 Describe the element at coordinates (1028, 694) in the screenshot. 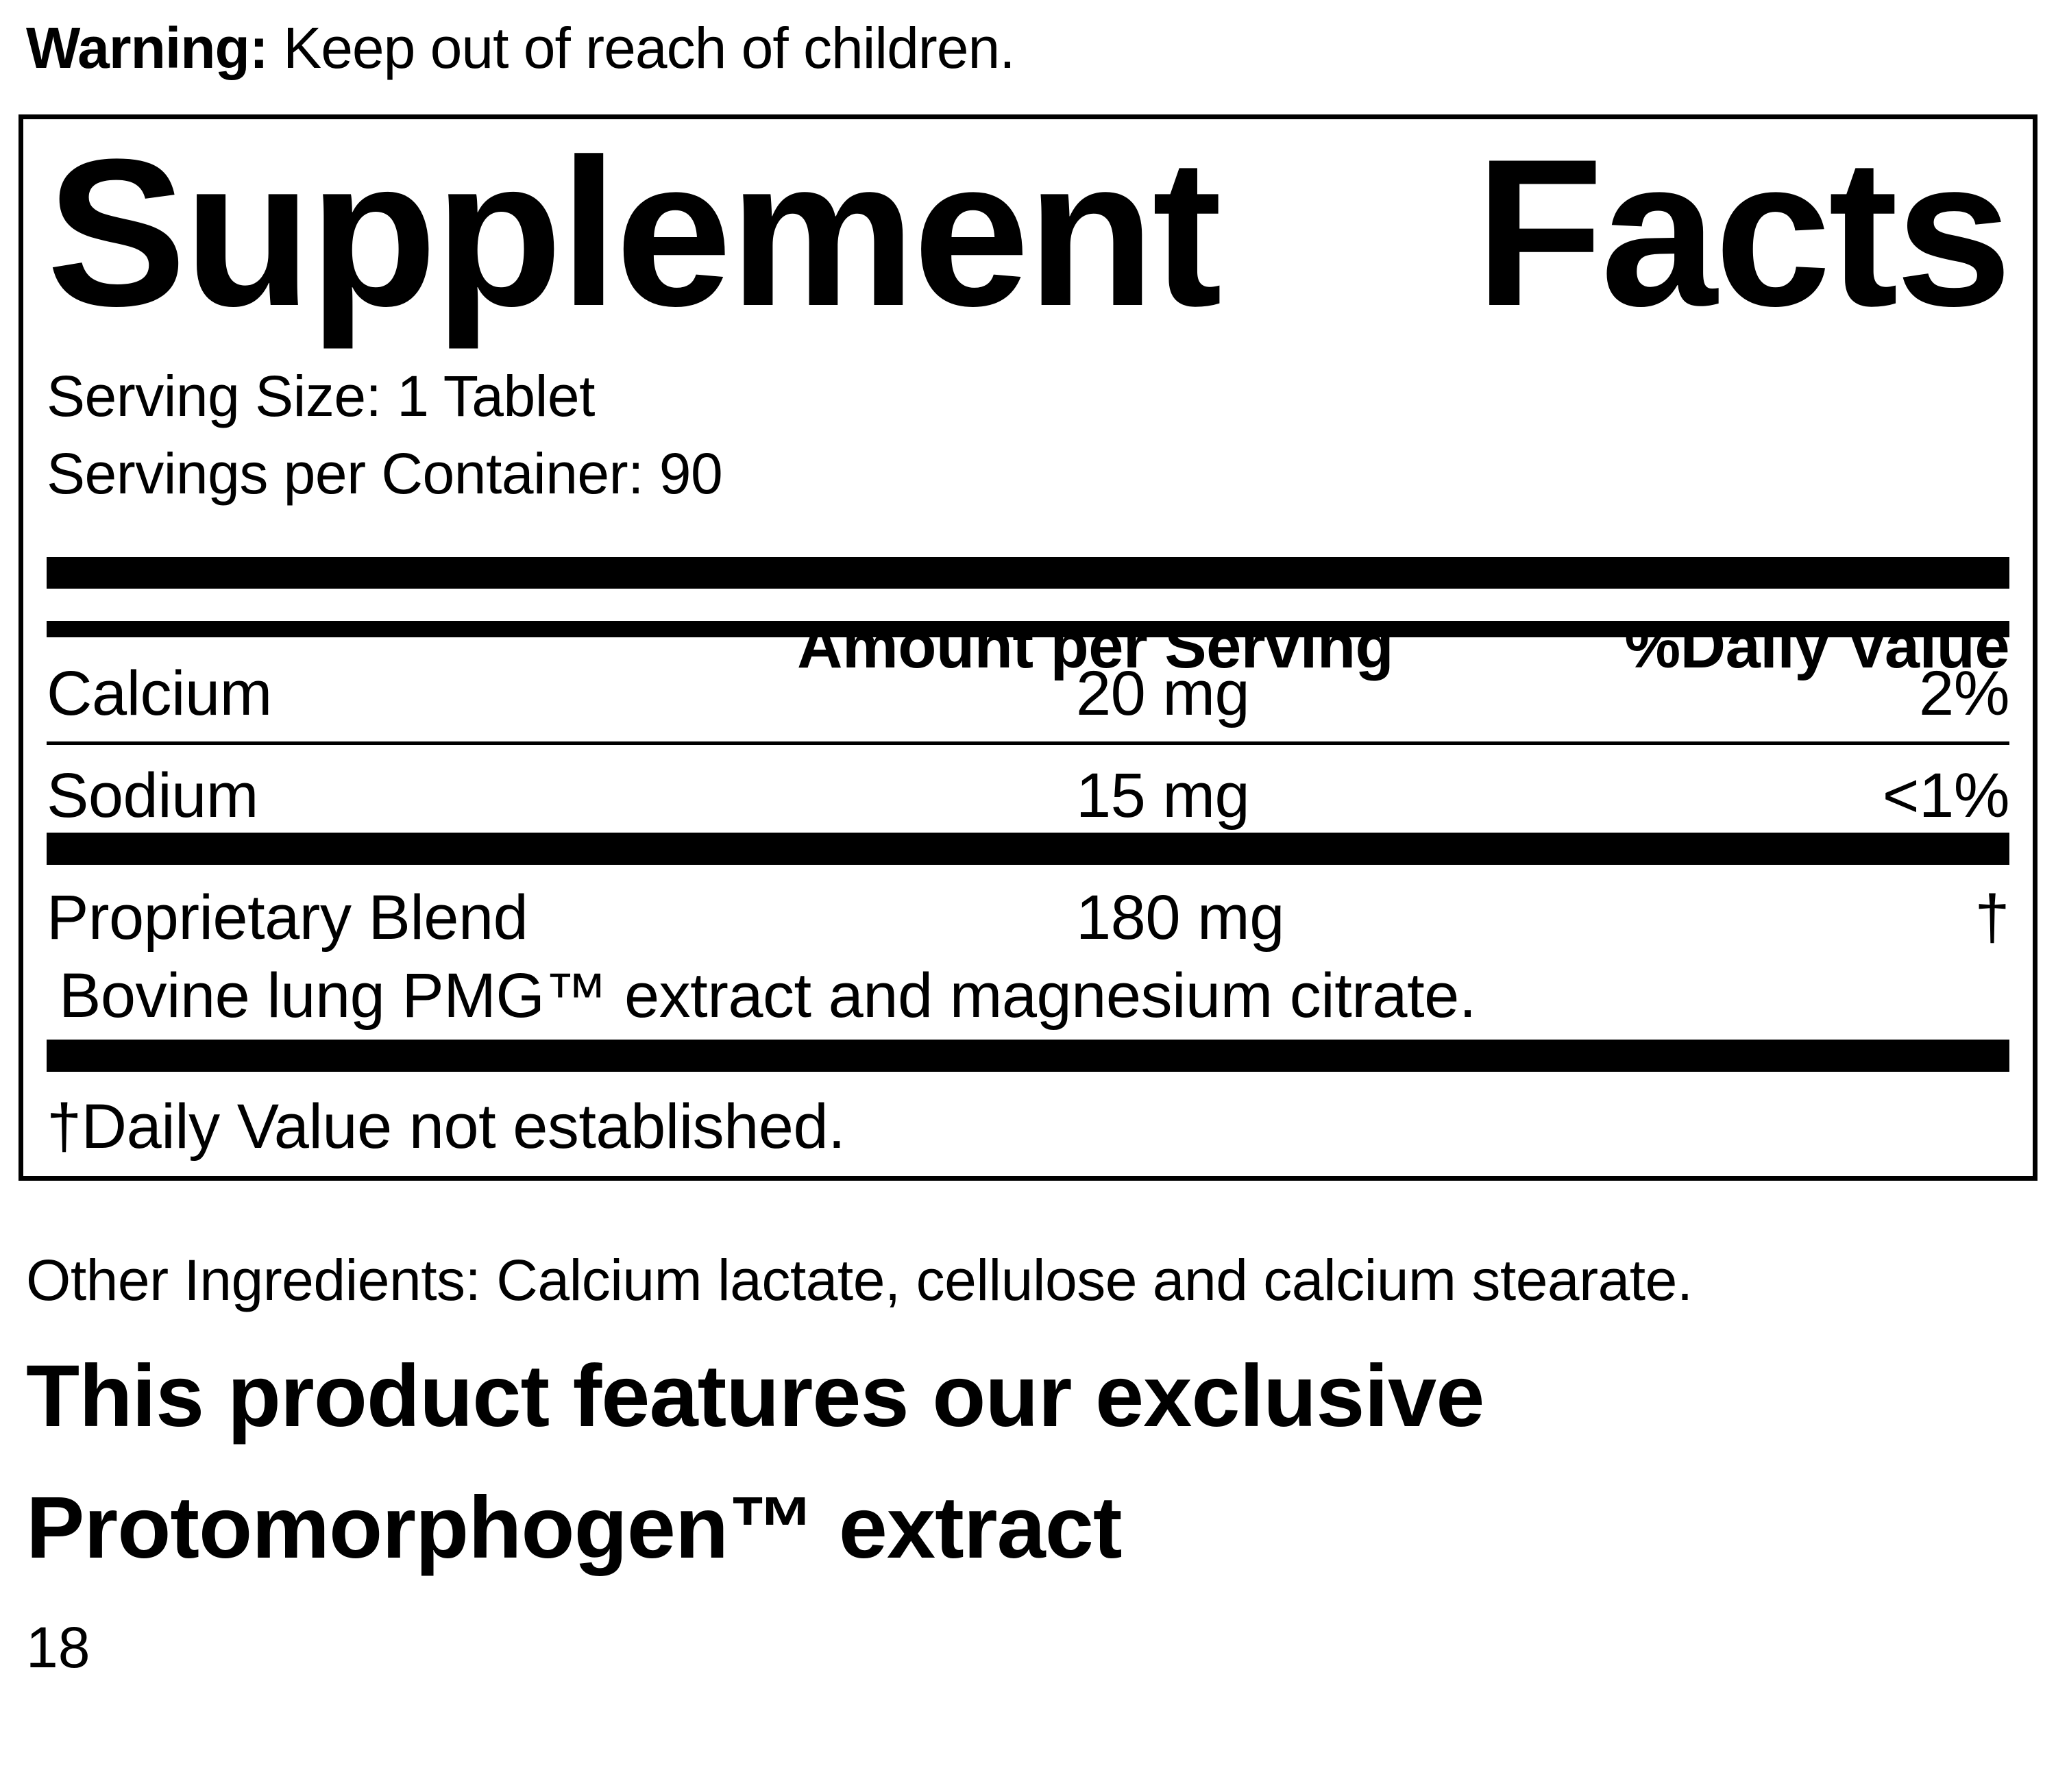

I see `table-row-calcium: Calcium 20 mg 2%` at that location.